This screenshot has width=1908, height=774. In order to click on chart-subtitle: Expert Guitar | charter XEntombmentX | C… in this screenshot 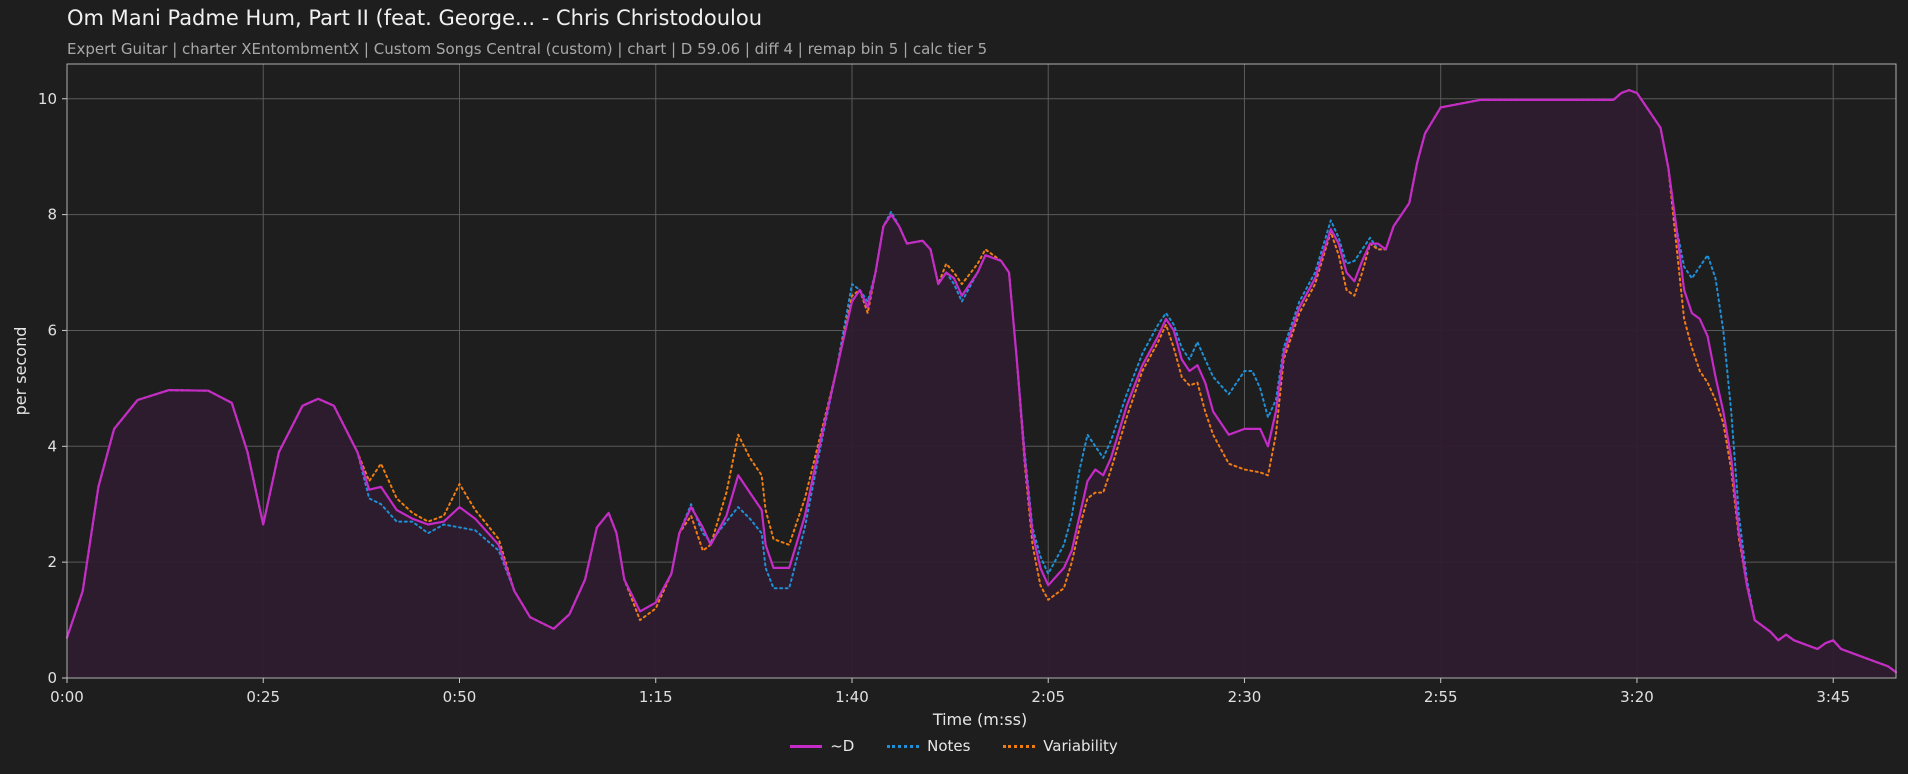, I will do `click(527, 49)`.